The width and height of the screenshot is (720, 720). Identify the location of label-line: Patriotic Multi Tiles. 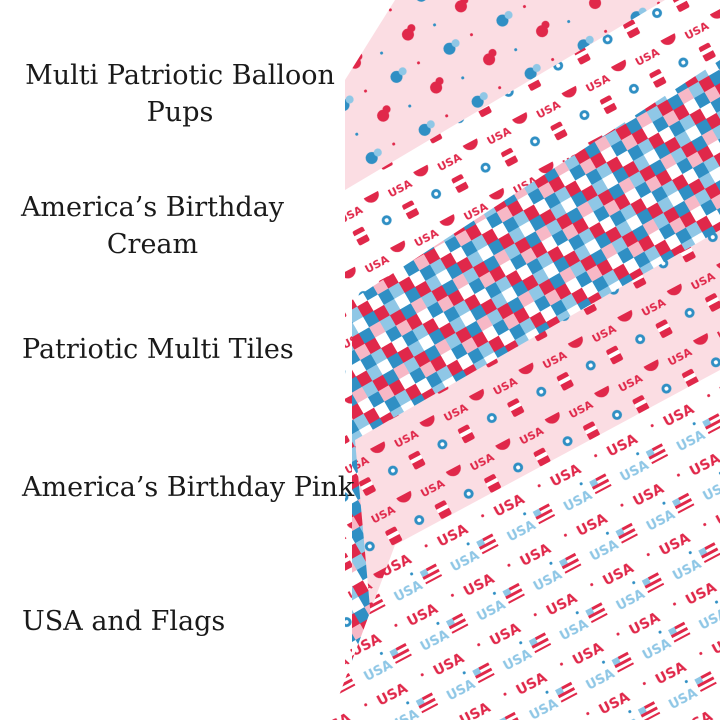
(158, 349).